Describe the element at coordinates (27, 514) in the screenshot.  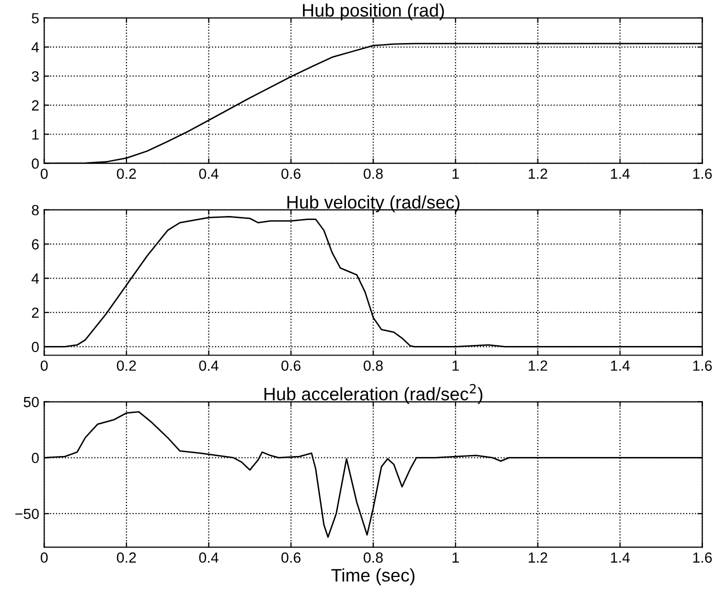
I see `y-tick-label: −50` at that location.